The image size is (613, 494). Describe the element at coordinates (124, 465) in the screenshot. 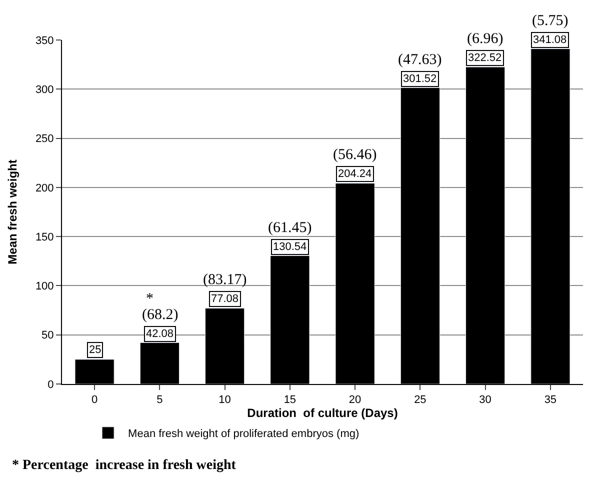

I see `text: * Percentage increase in fresh weight` at that location.